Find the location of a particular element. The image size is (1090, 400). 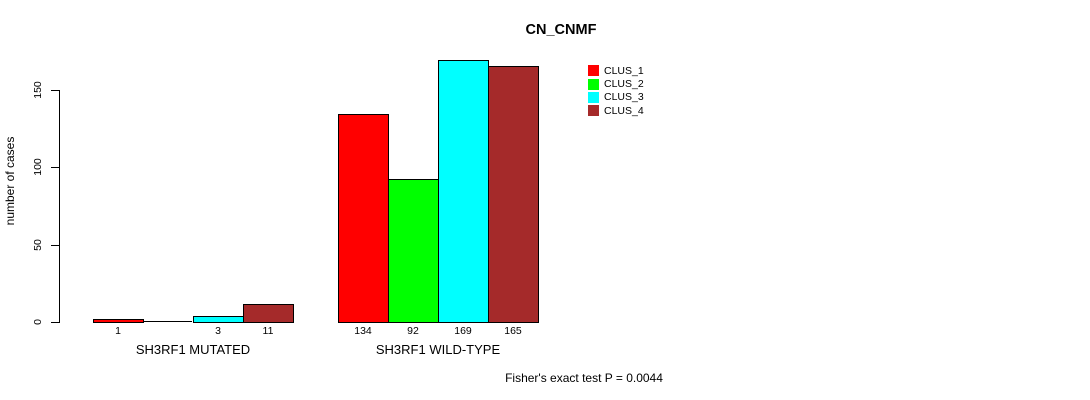

y-tick-label: 50 is located at coordinates (38, 244).